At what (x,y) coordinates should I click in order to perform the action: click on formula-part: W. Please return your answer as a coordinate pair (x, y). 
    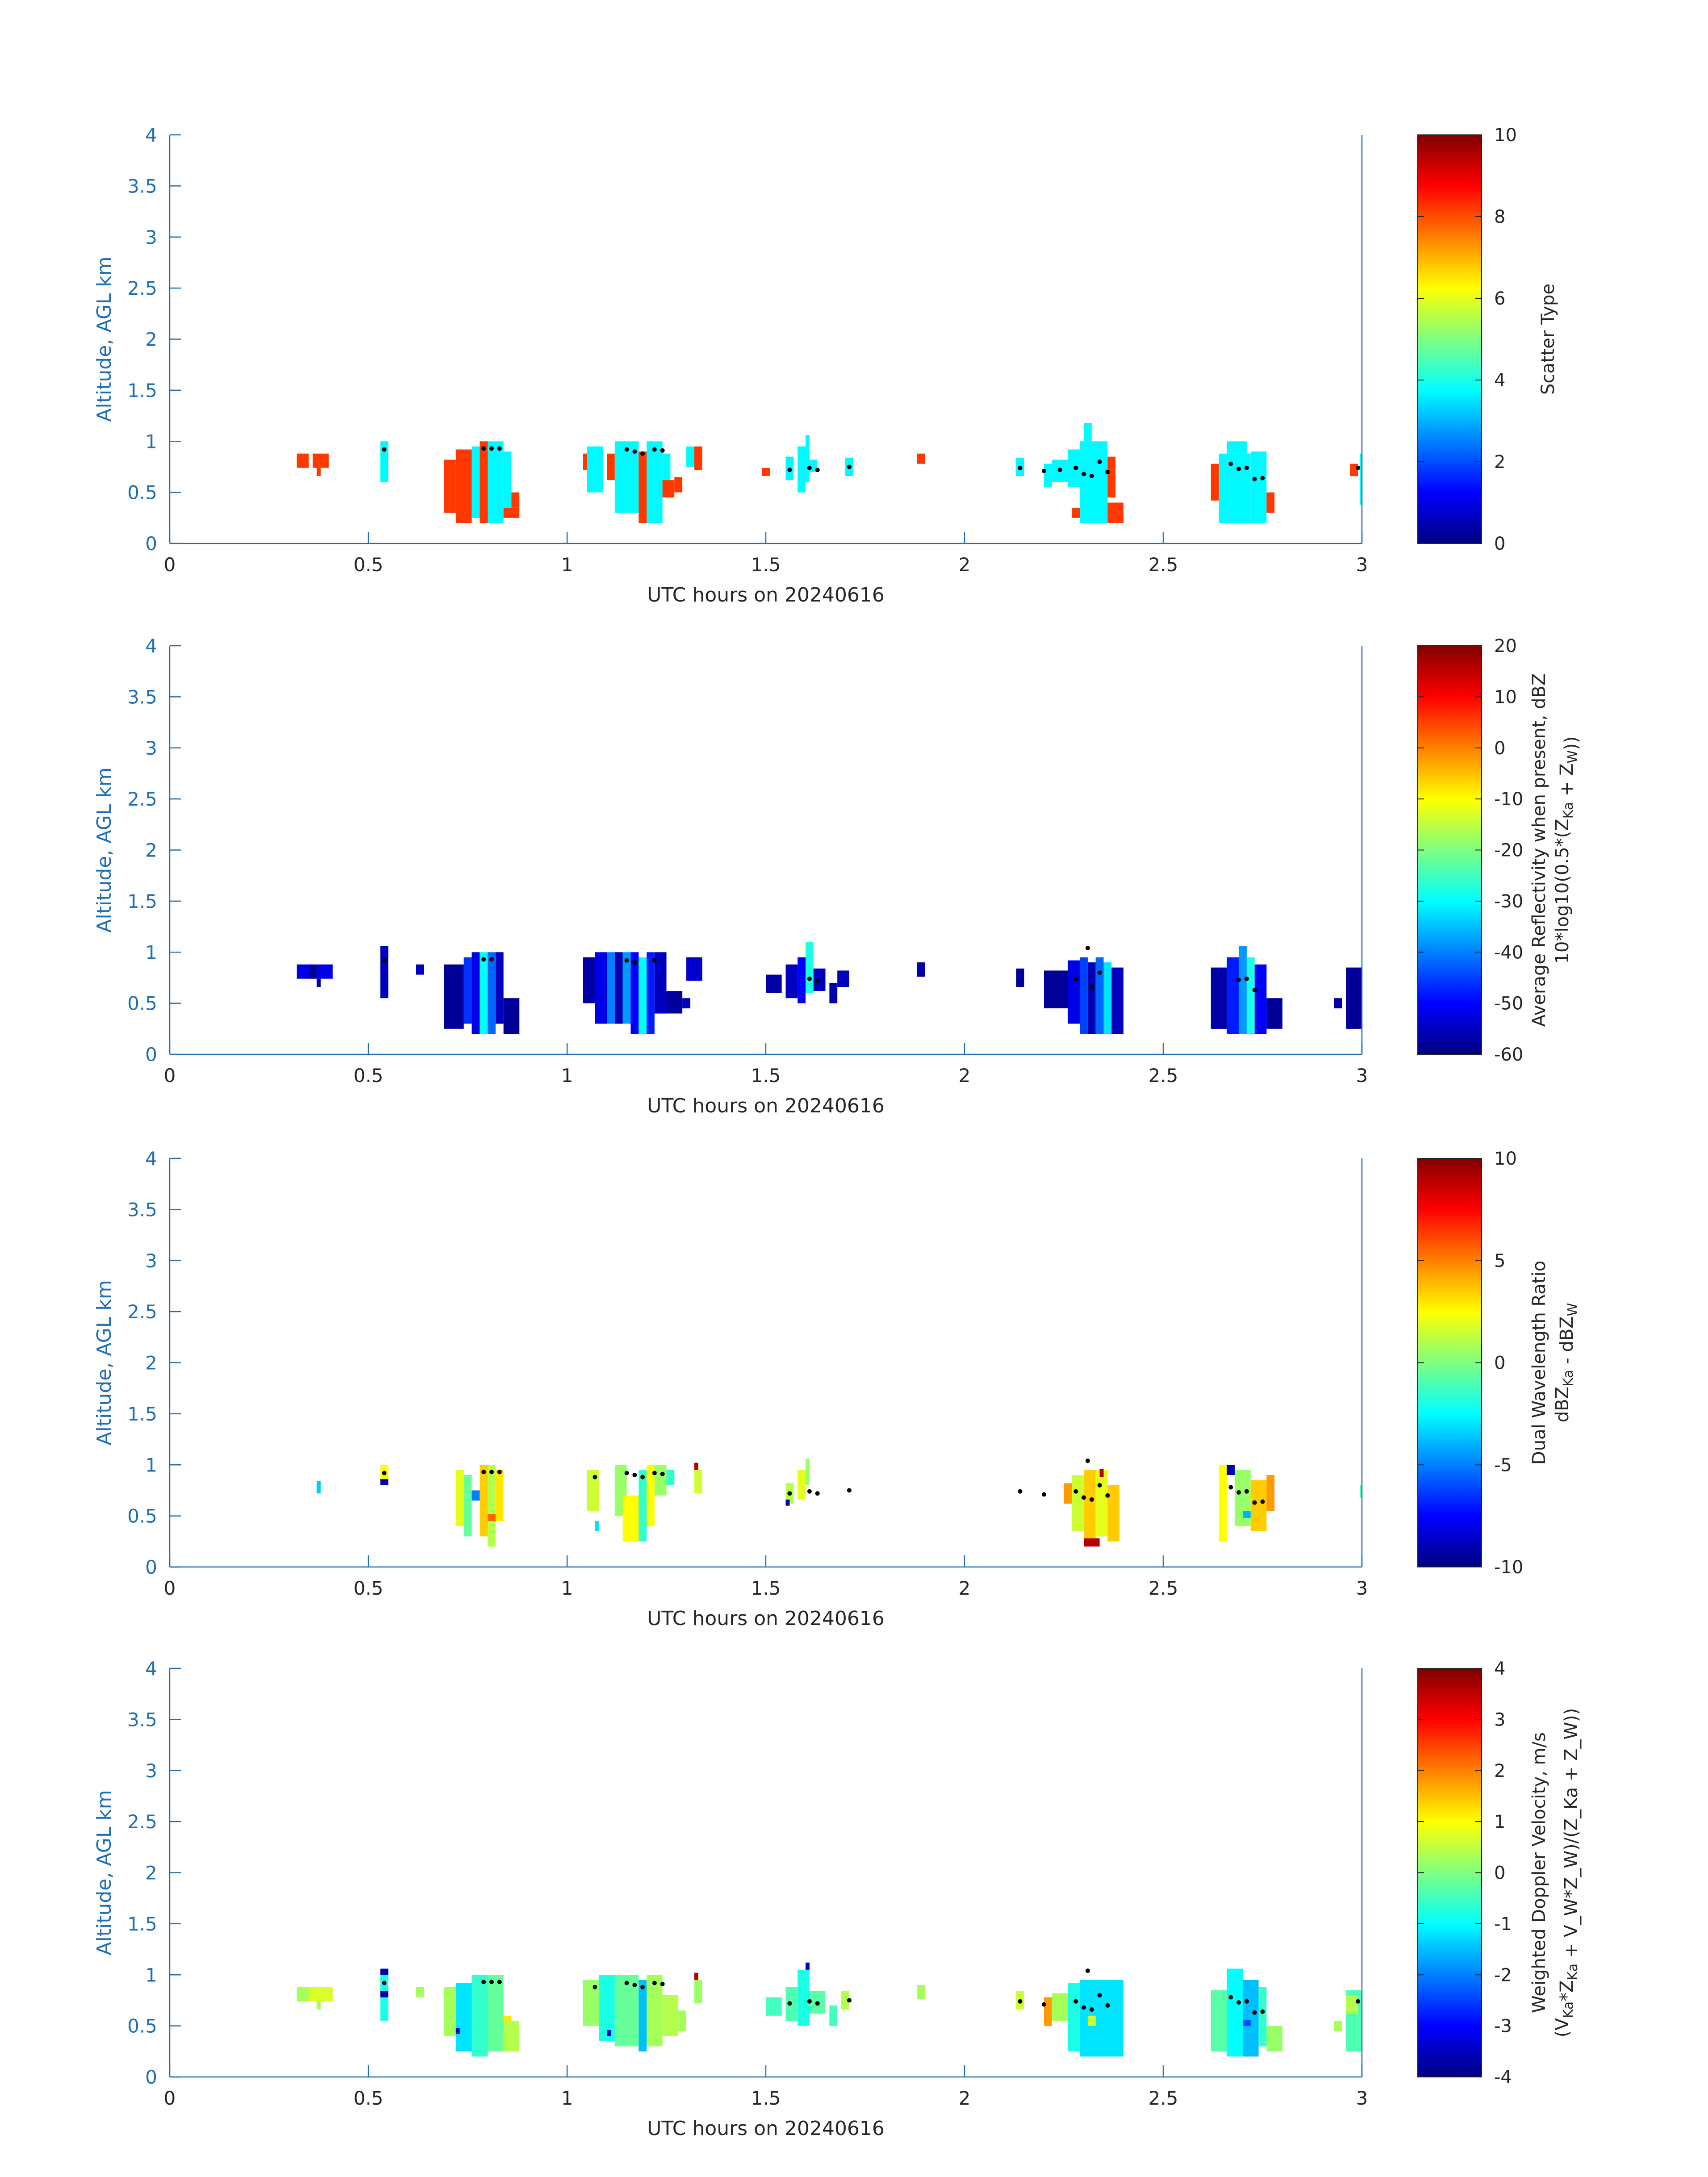
    Looking at the image, I should click on (1573, 757).